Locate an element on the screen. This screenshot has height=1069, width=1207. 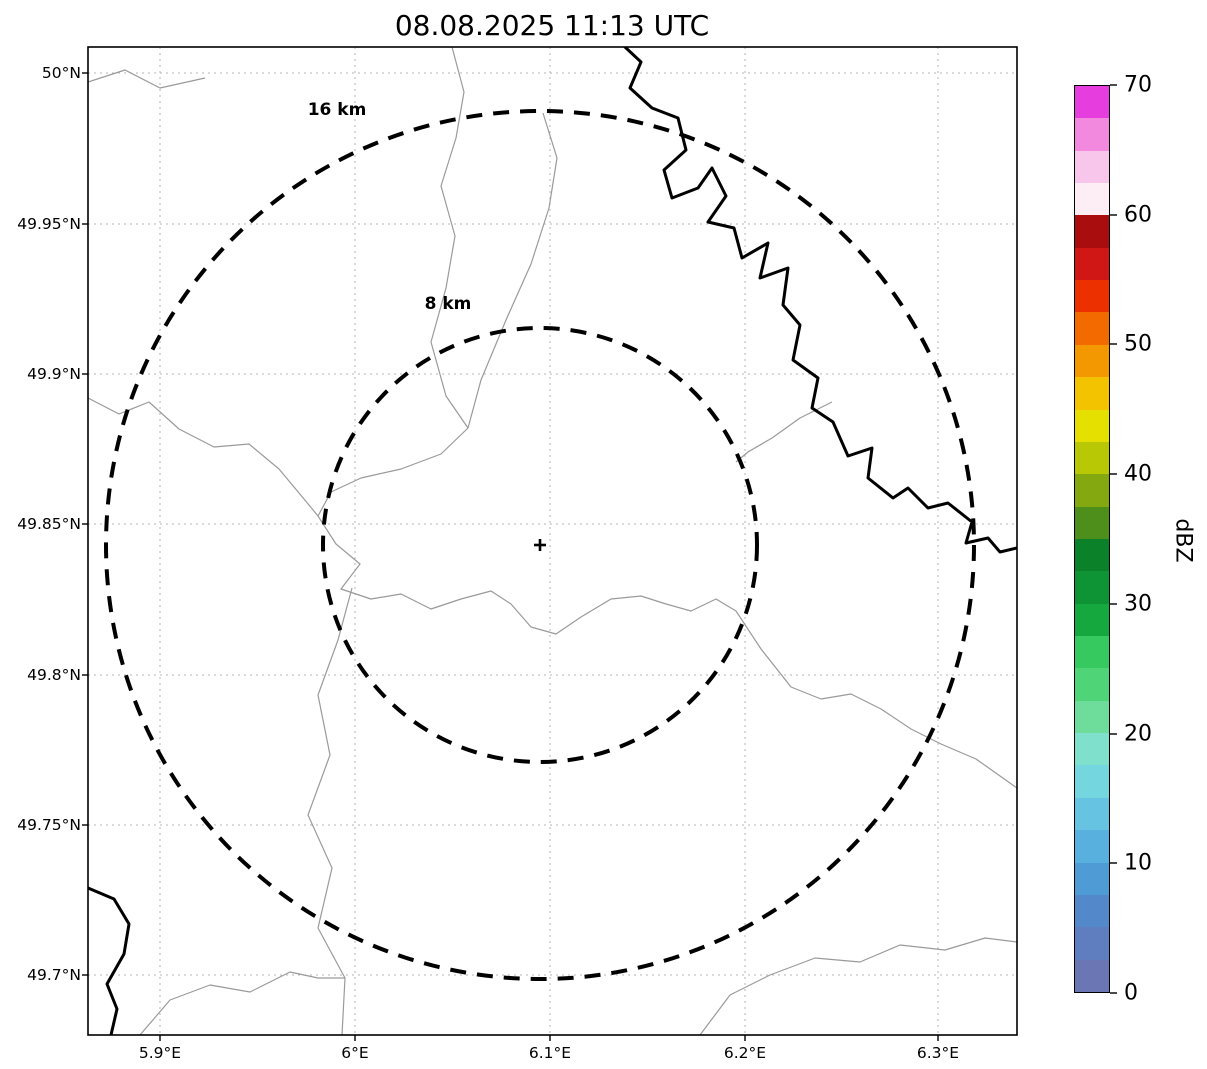
range-ring-8km is located at coordinates (540, 545).